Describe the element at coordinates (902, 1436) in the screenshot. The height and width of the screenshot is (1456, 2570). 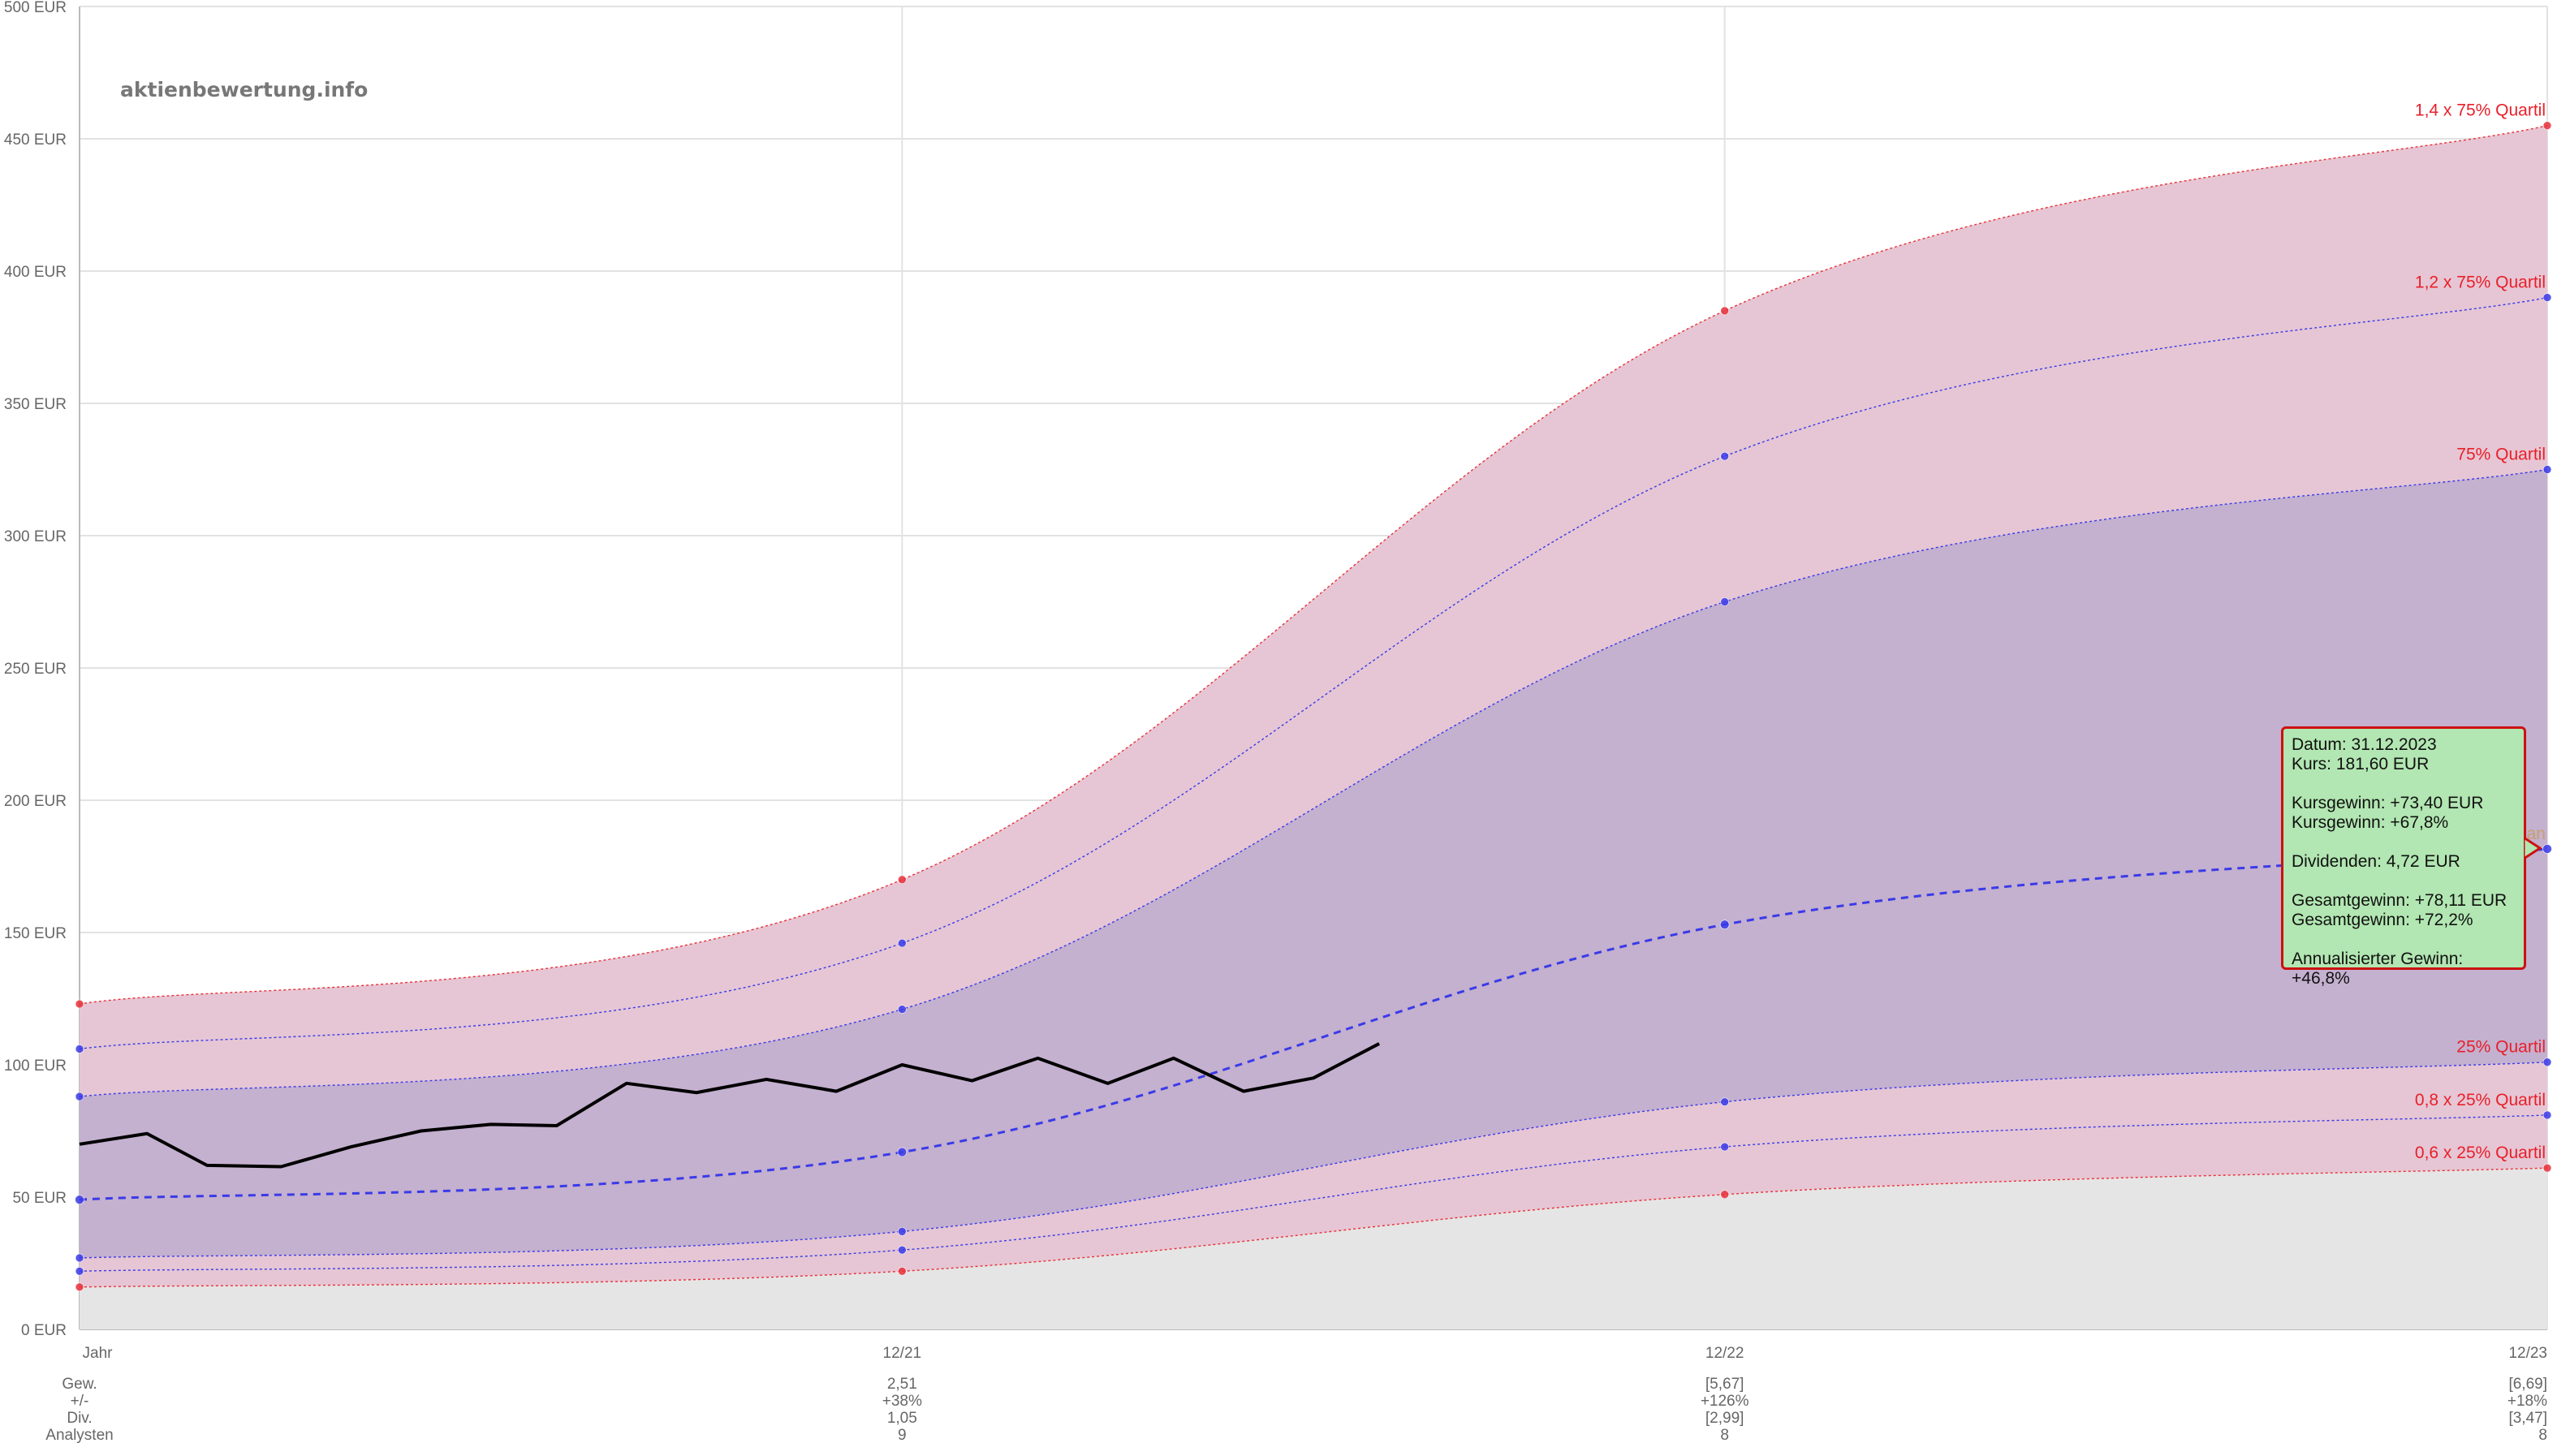
I see `footer-cell: 9` at that location.